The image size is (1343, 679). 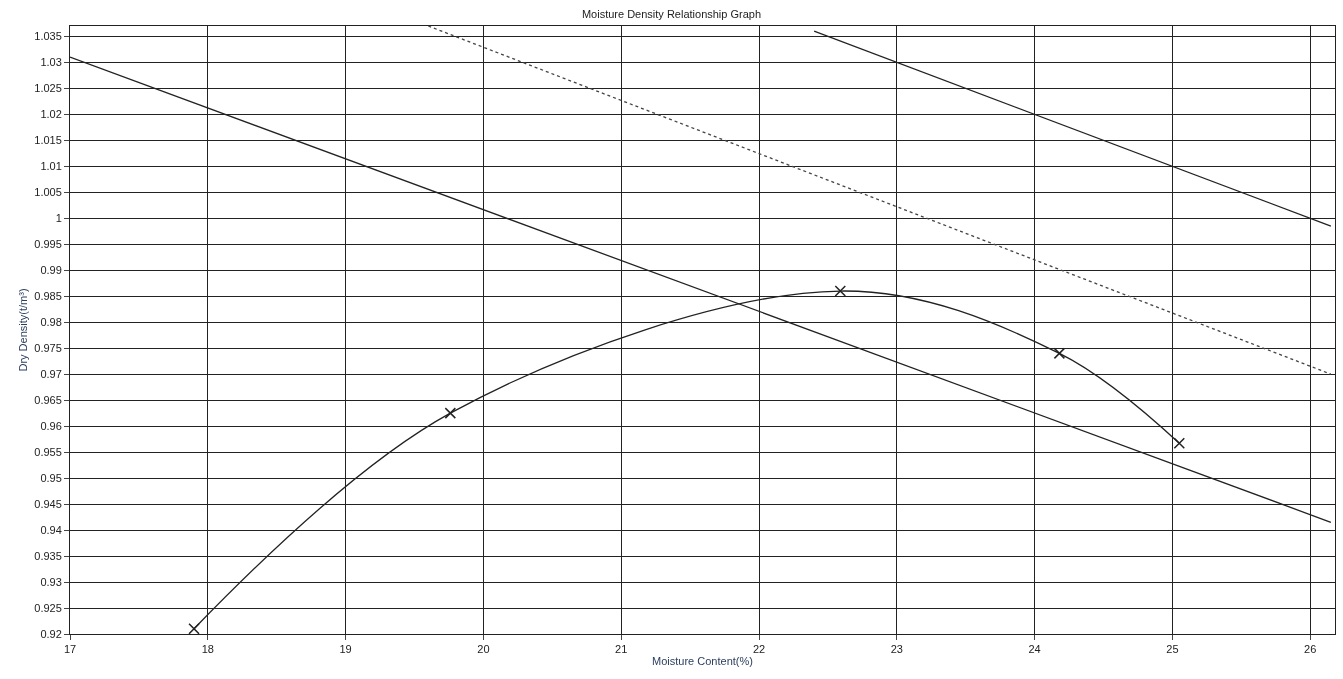 What do you see at coordinates (70, 649) in the screenshot?
I see `x-tick-label: 17` at bounding box center [70, 649].